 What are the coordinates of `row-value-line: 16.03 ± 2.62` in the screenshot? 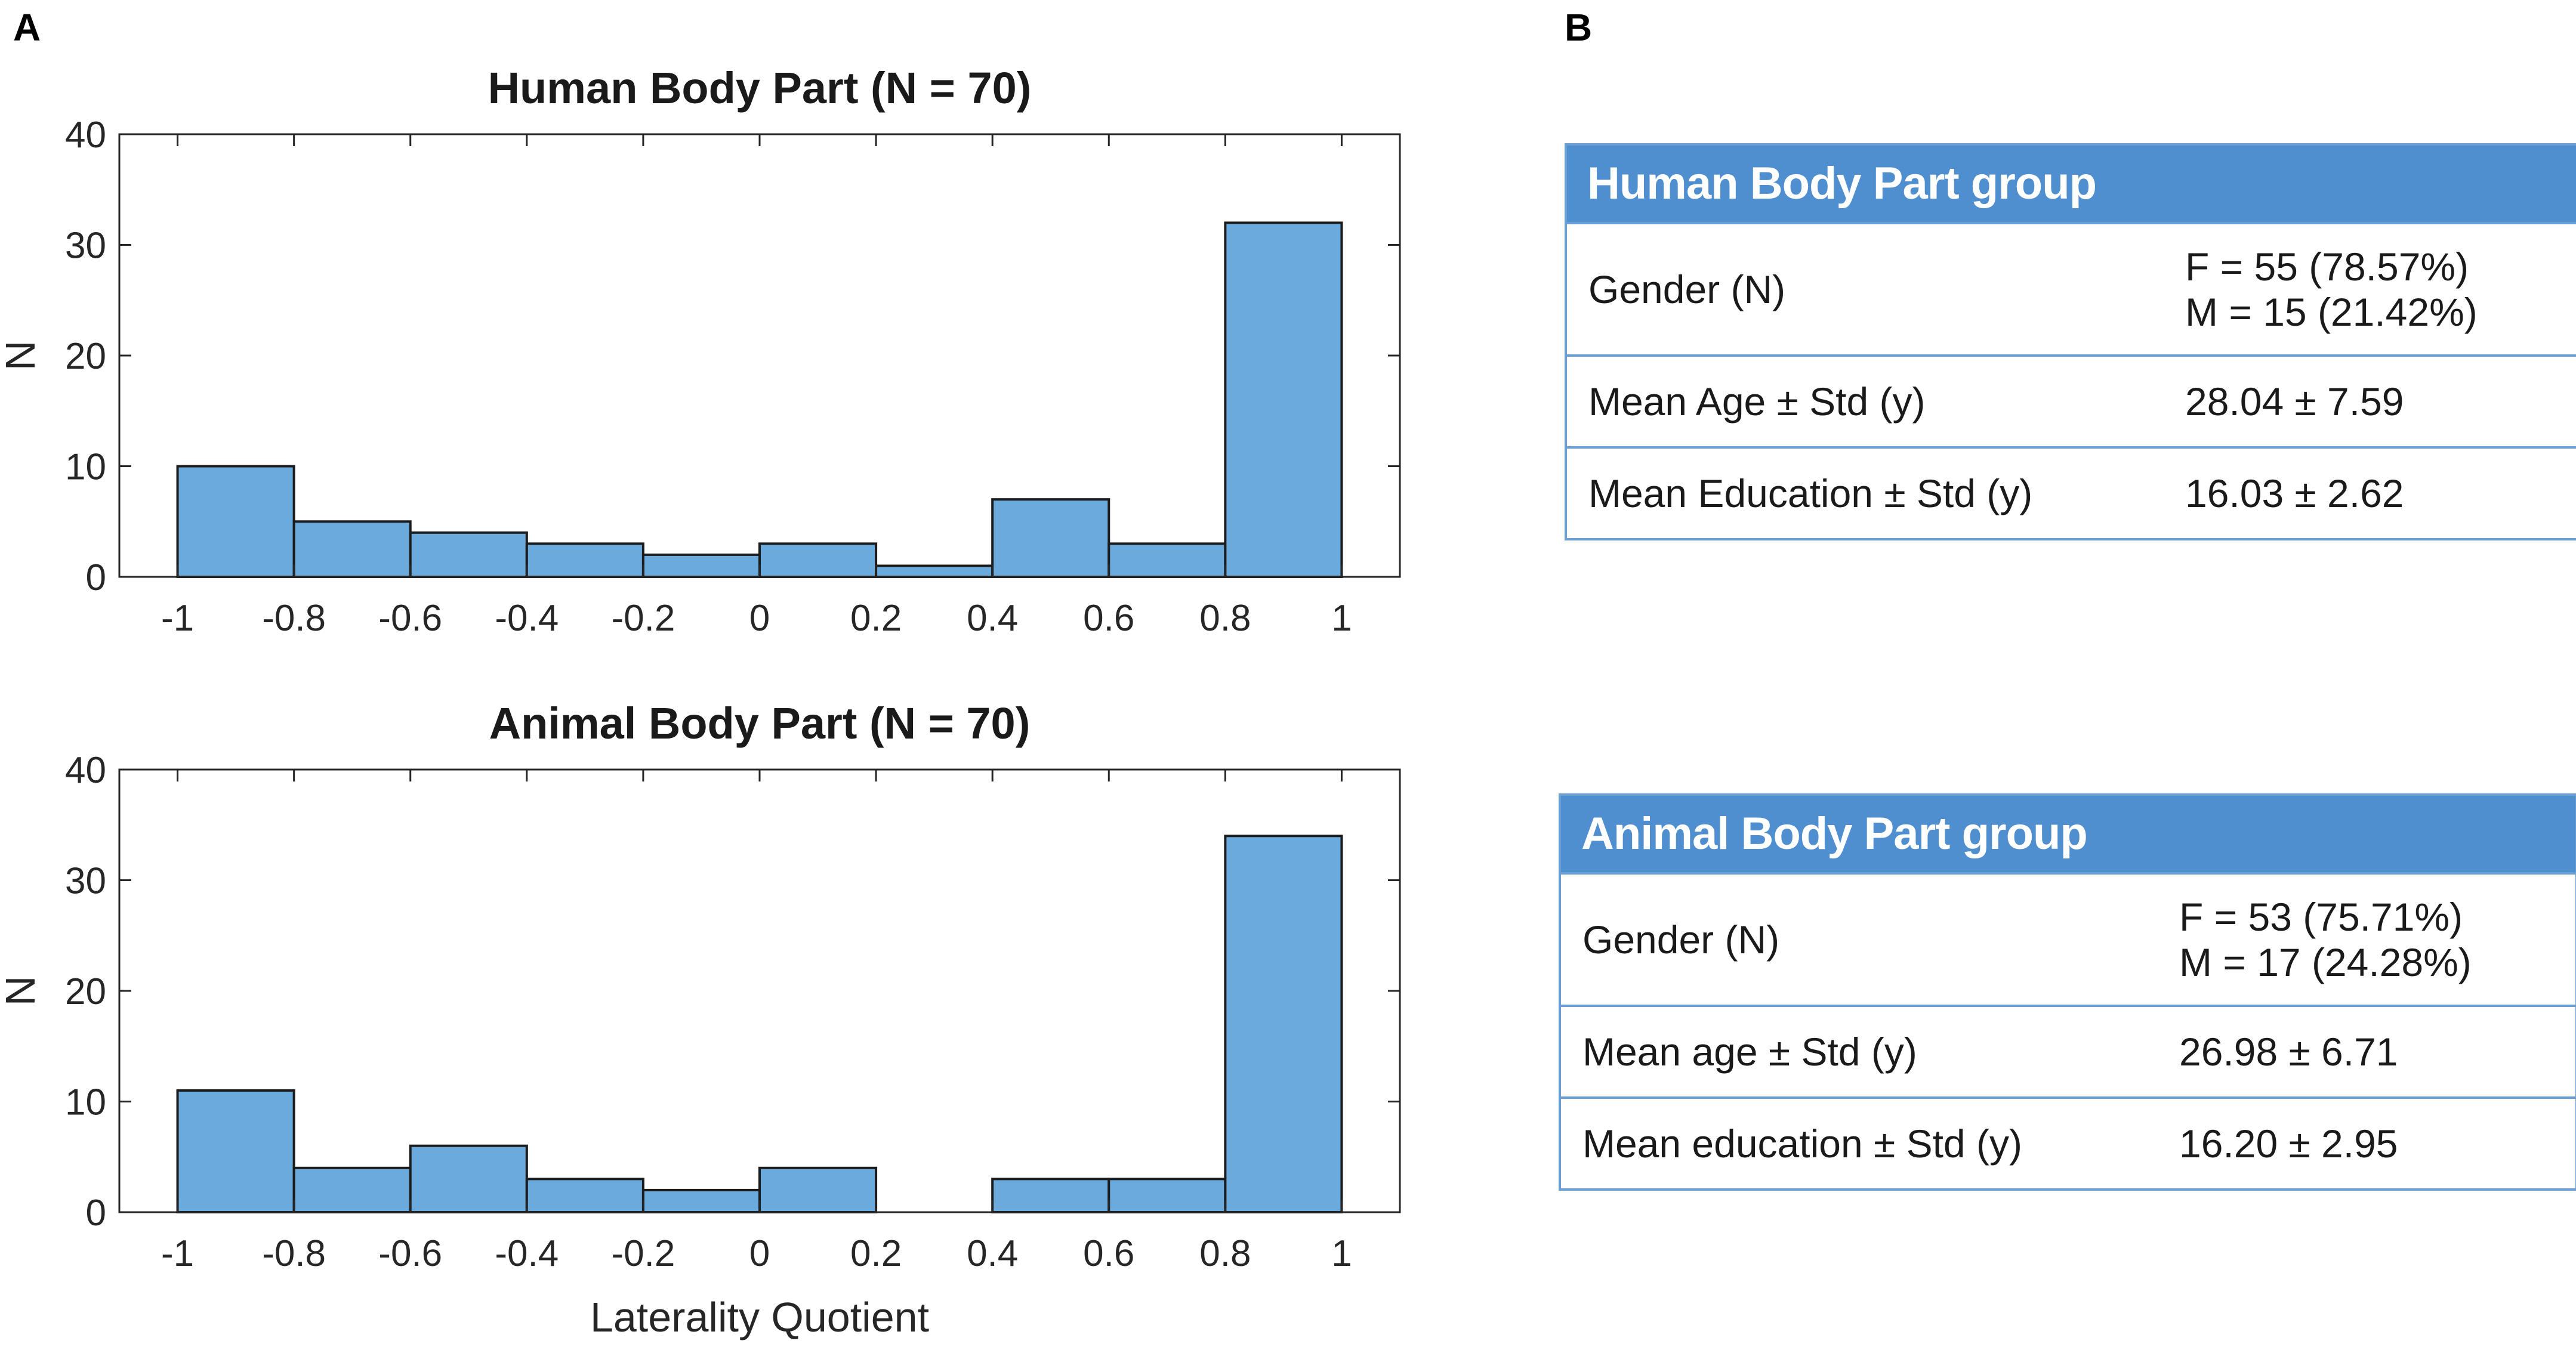 It's located at (2294, 493).